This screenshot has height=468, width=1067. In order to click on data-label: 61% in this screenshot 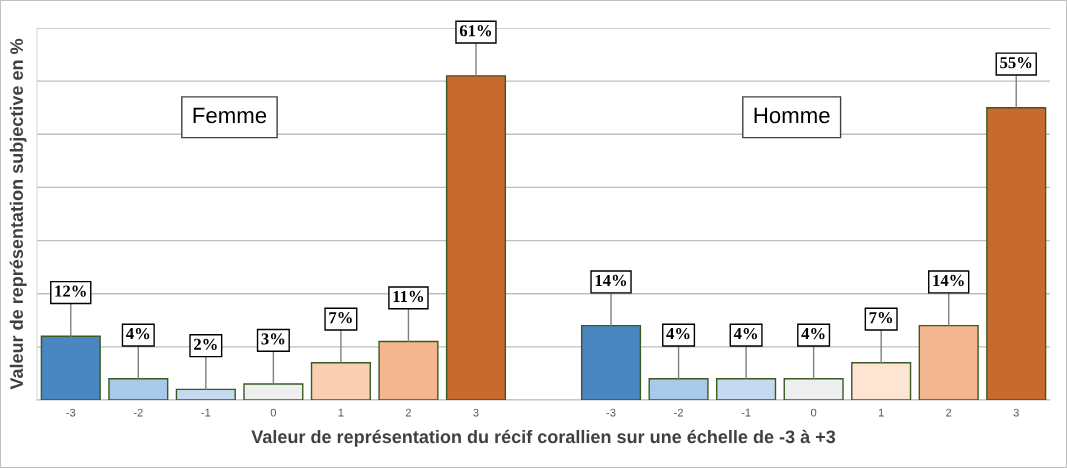, I will do `click(475, 31)`.